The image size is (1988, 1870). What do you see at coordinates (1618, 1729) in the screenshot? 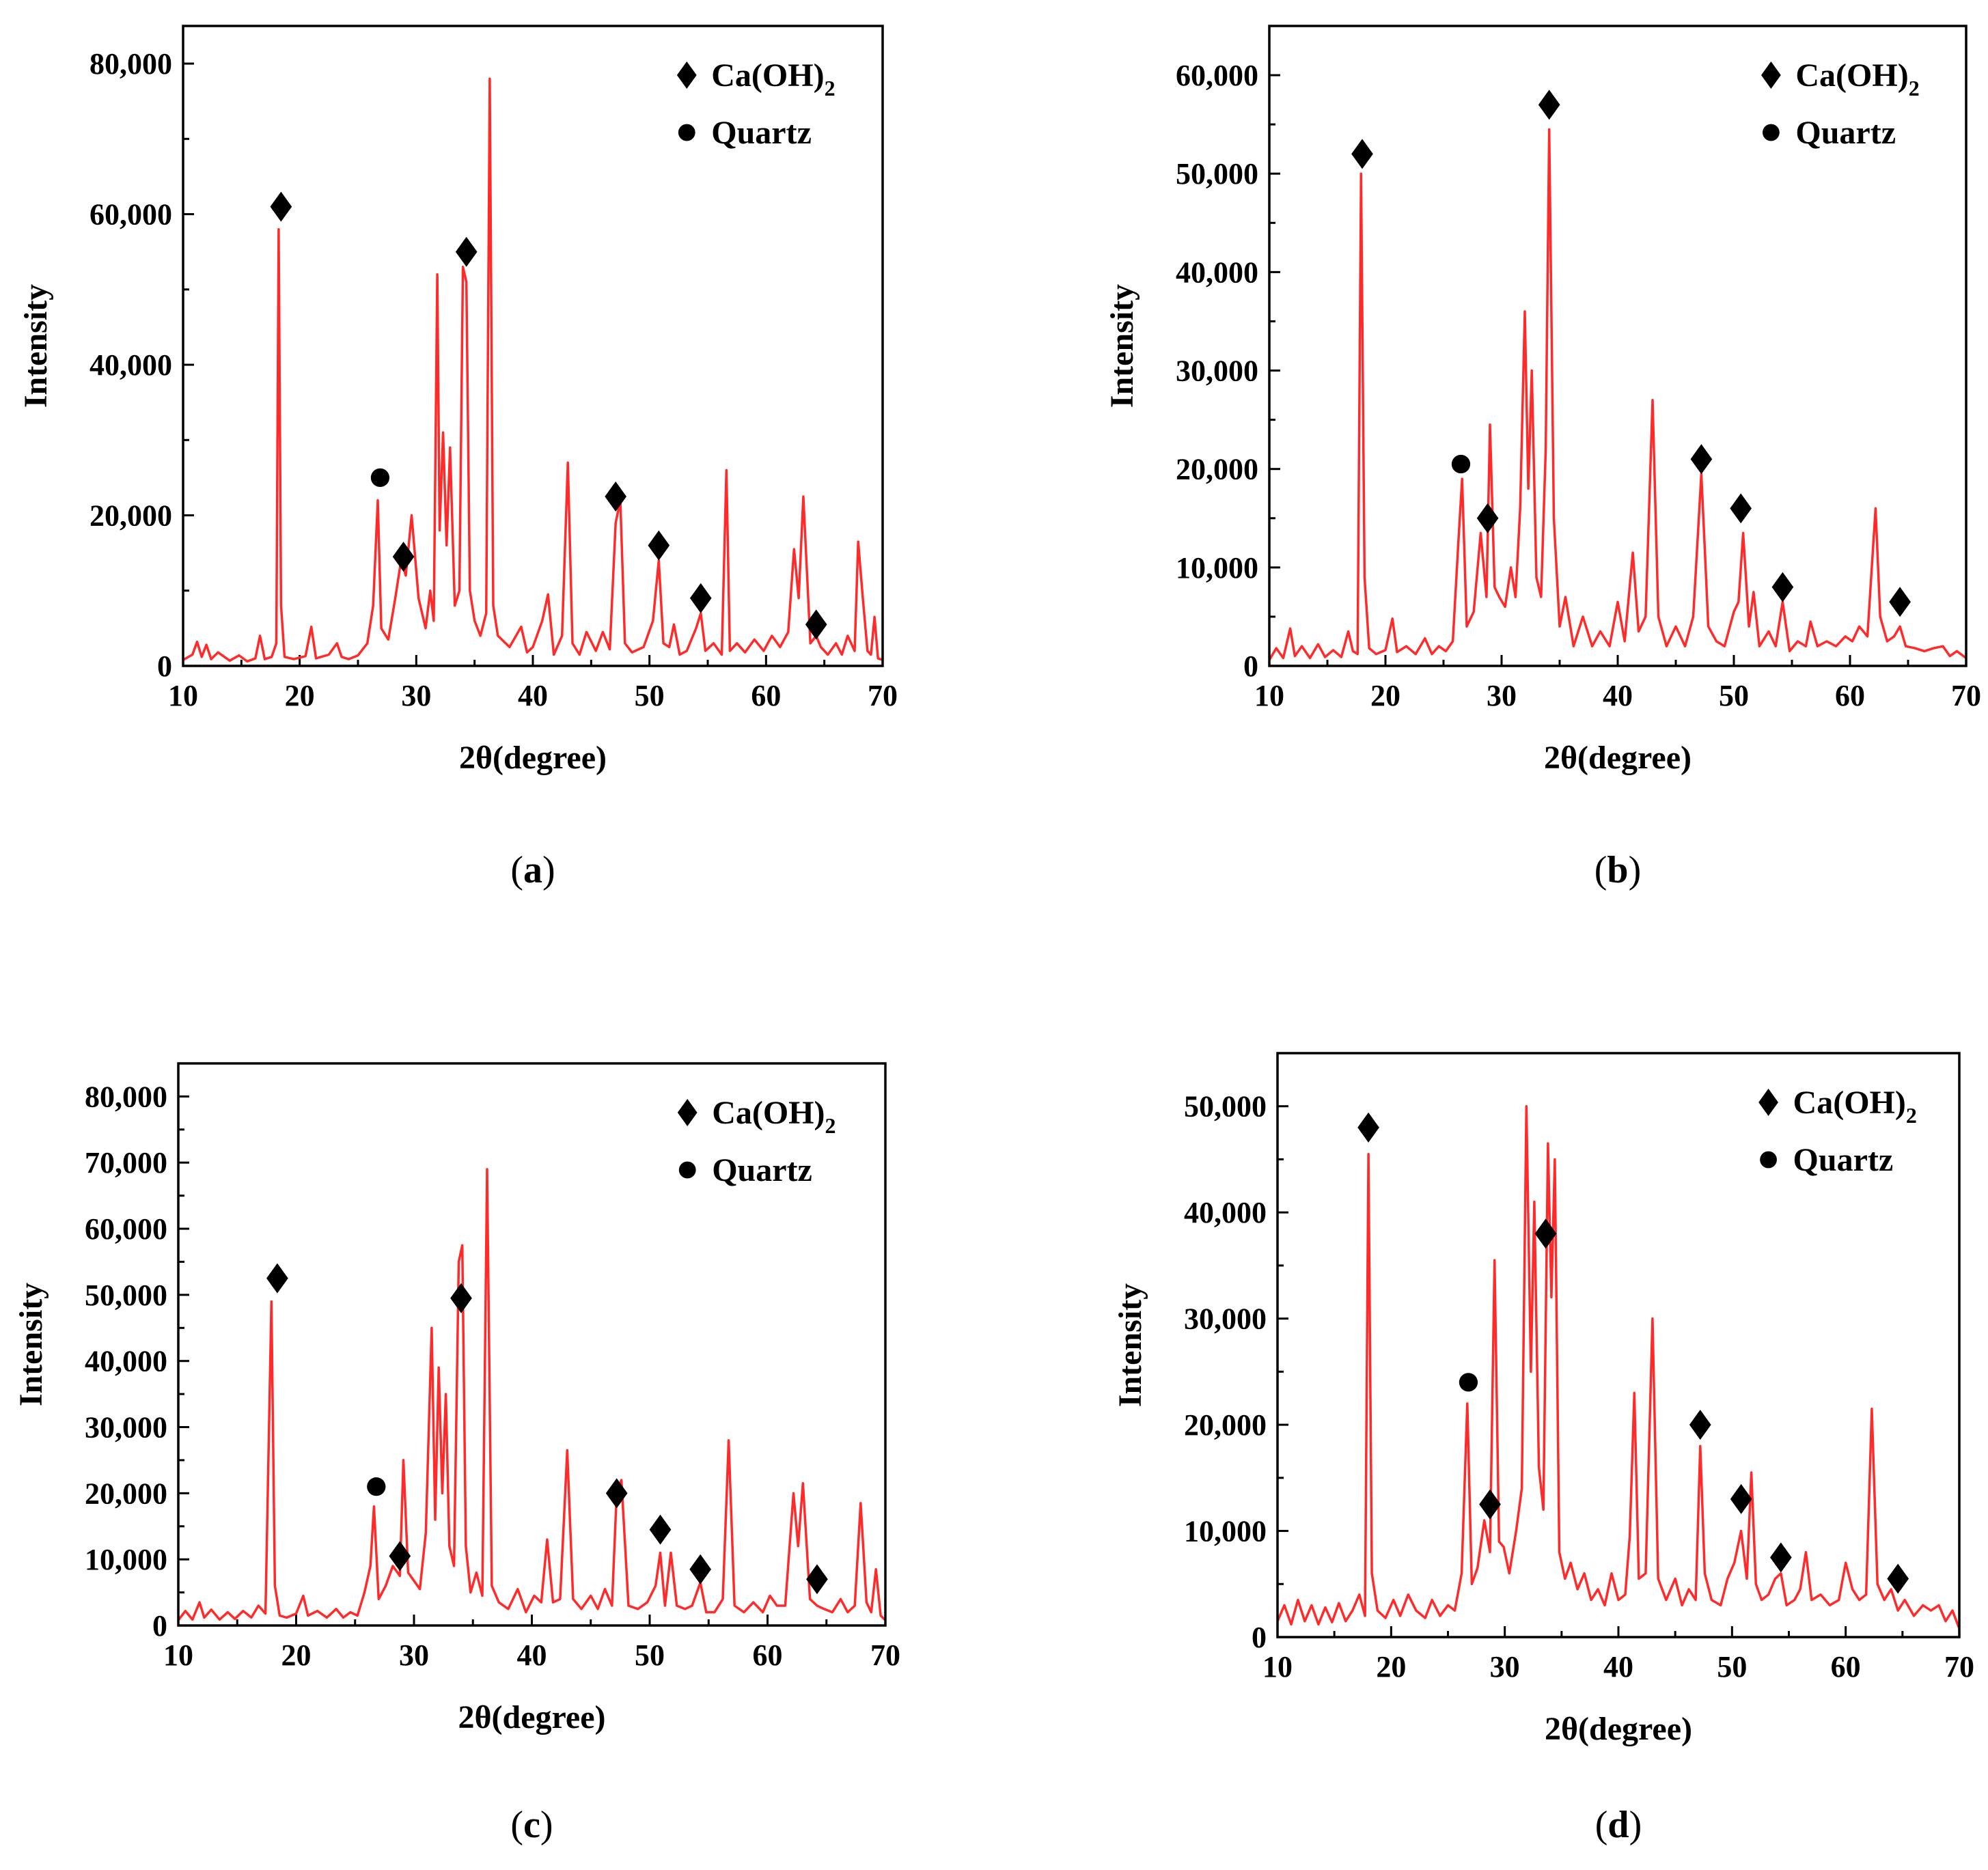
I see `x-axis-title: 2θ(degree)` at bounding box center [1618, 1729].